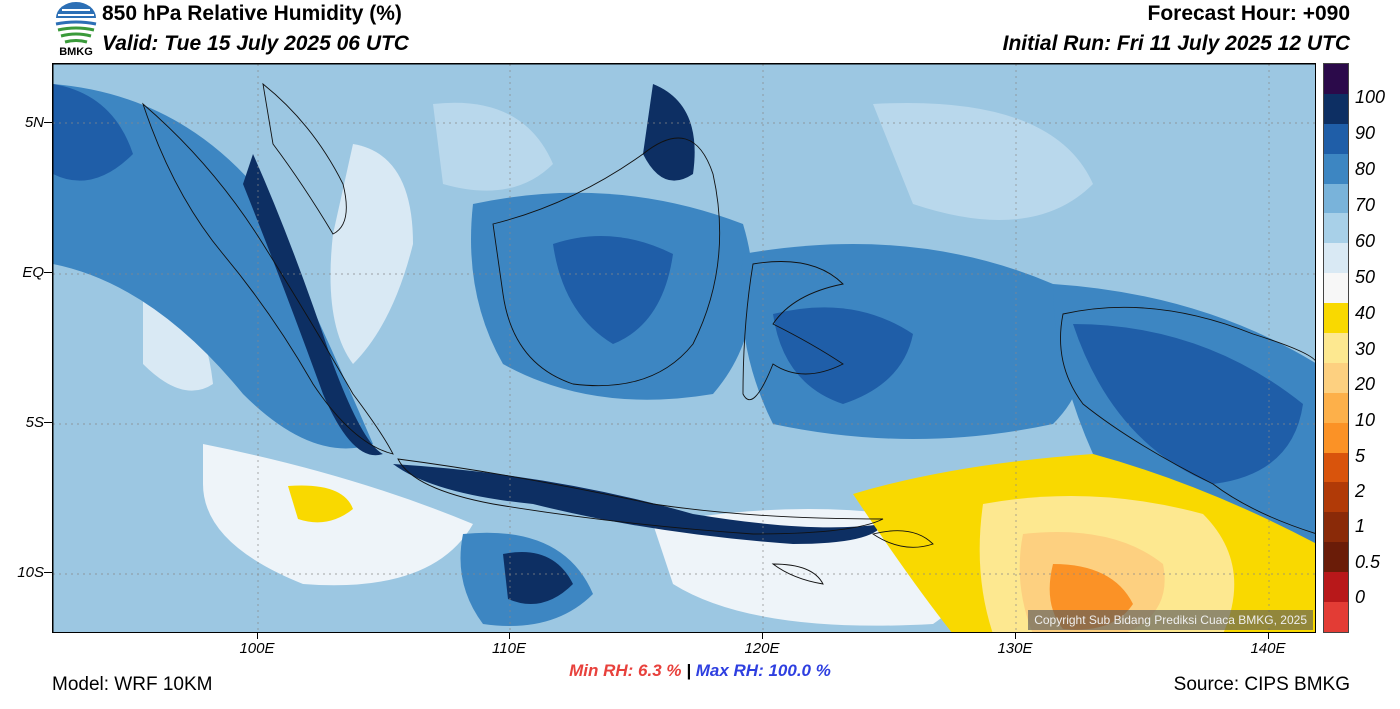 This screenshot has width=1400, height=709. I want to click on colorbar-label: 0.5, so click(1368, 562).